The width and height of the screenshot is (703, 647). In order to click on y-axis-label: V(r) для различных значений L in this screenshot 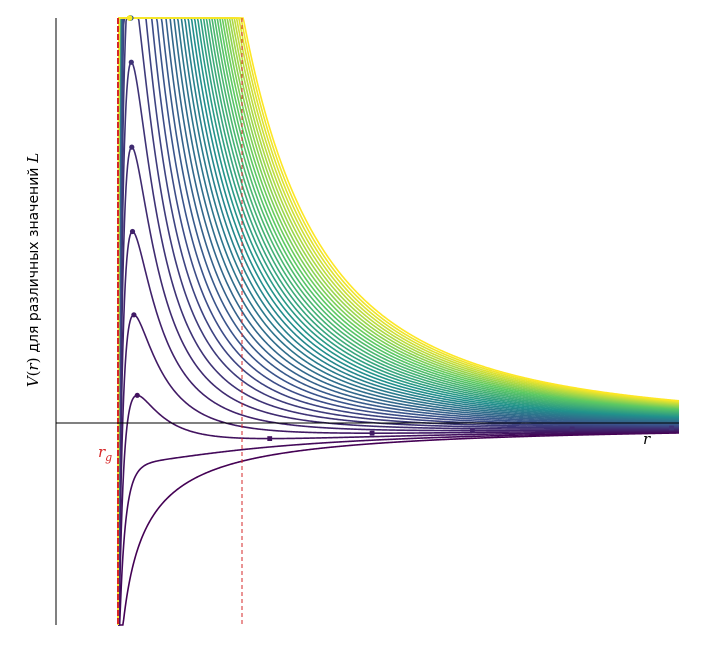, I will do `click(33, 270)`.